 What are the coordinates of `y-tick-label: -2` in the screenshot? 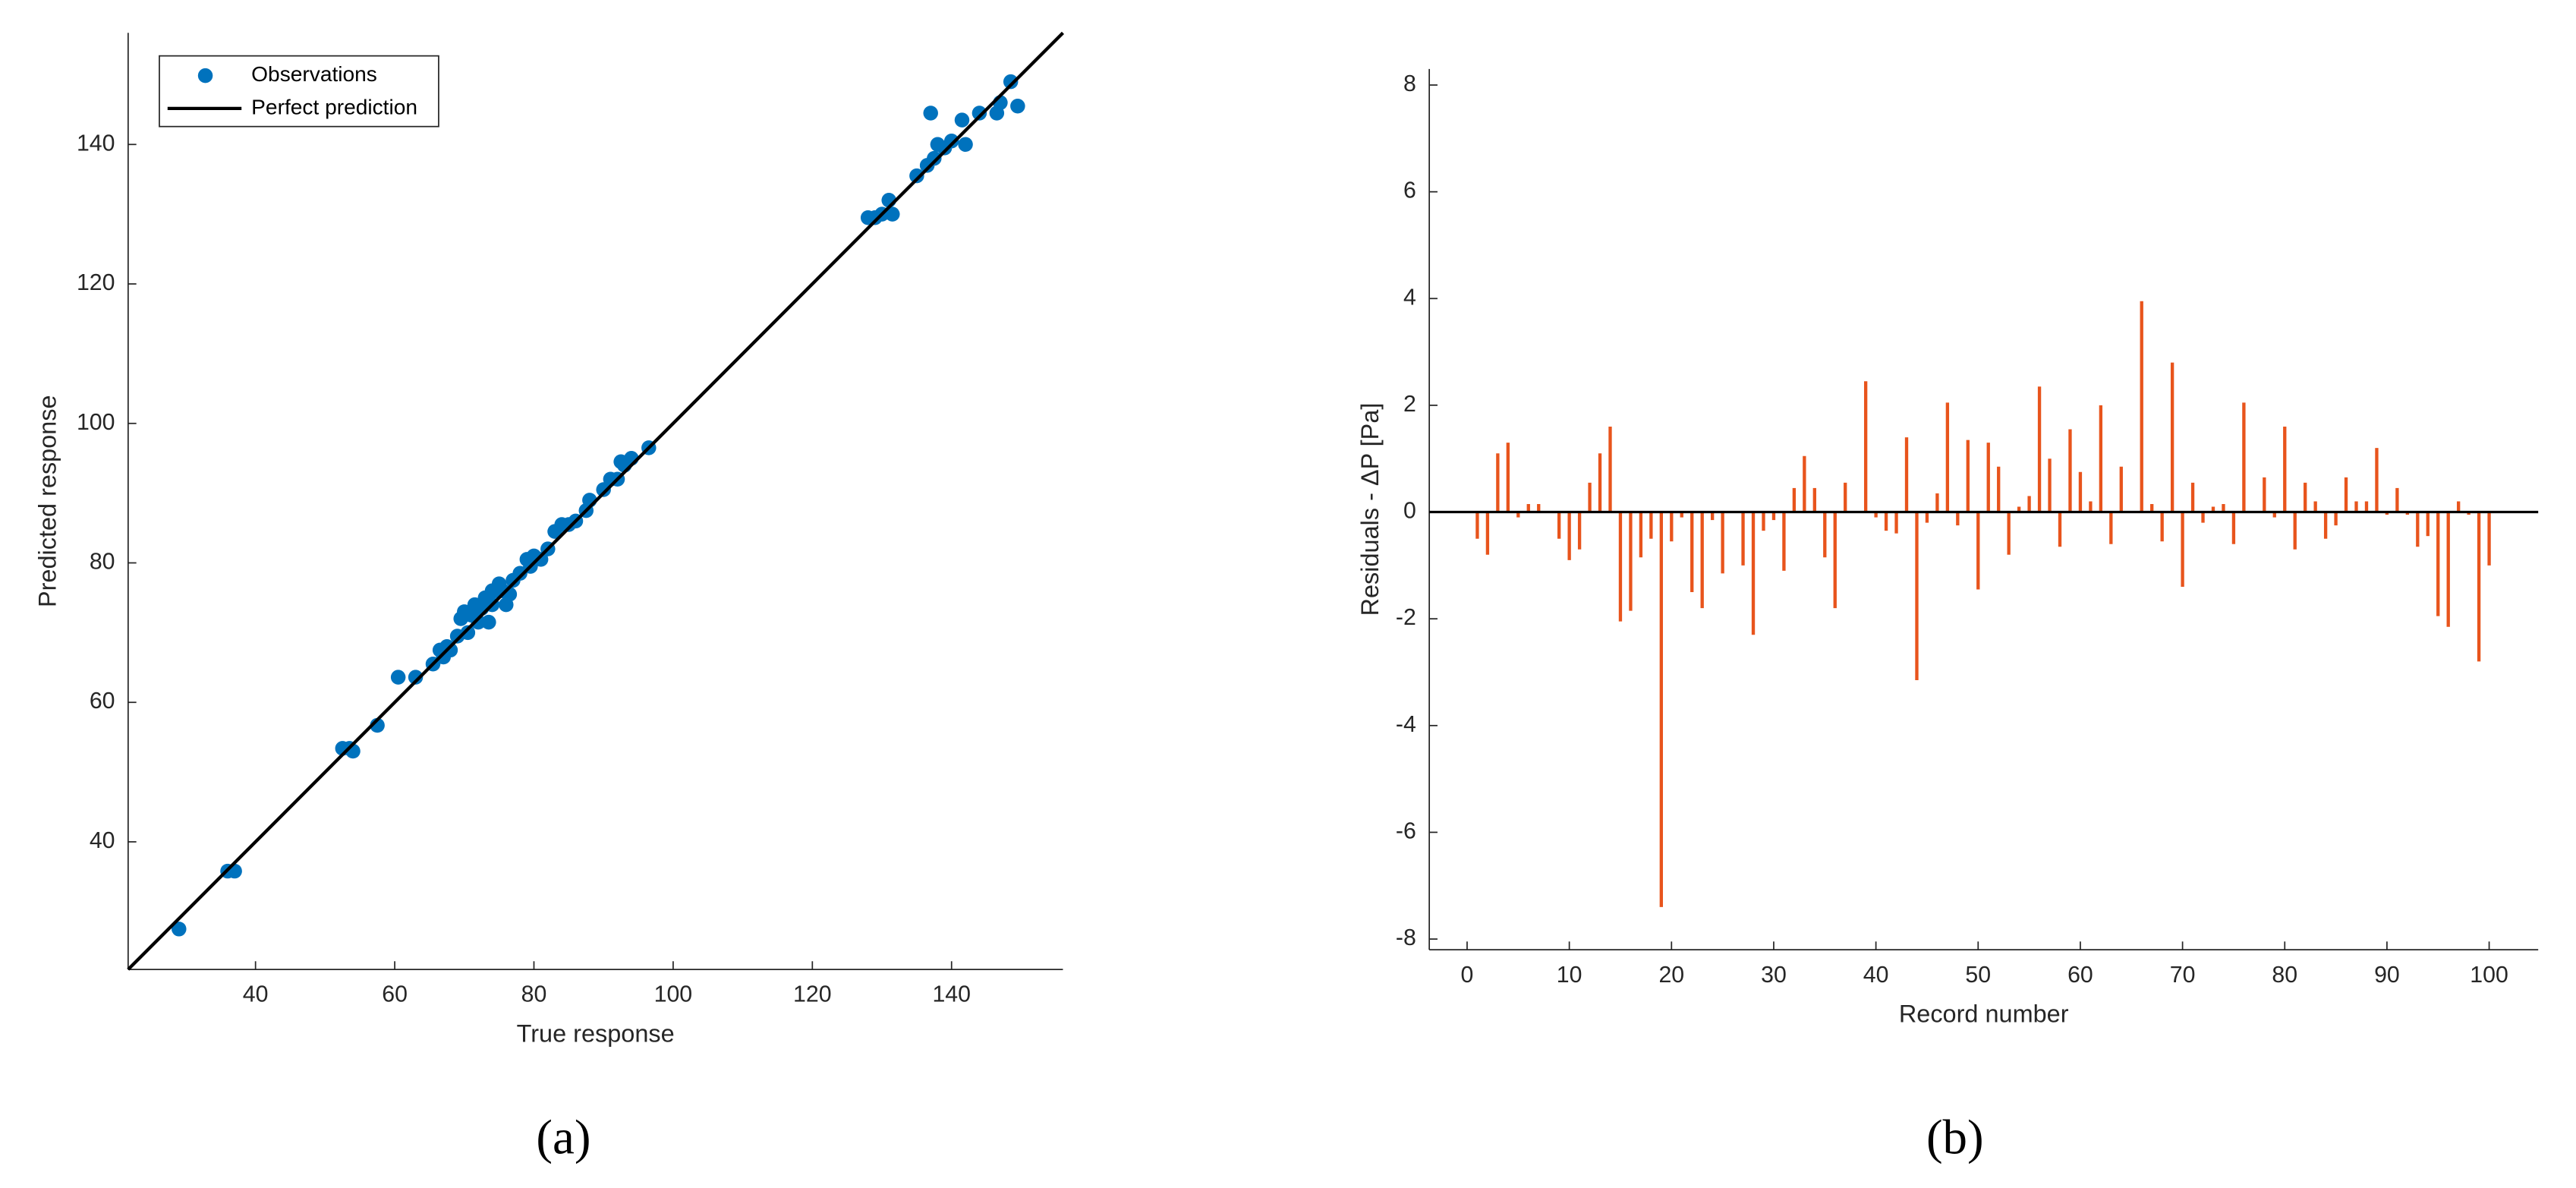 It's located at (1406, 617).